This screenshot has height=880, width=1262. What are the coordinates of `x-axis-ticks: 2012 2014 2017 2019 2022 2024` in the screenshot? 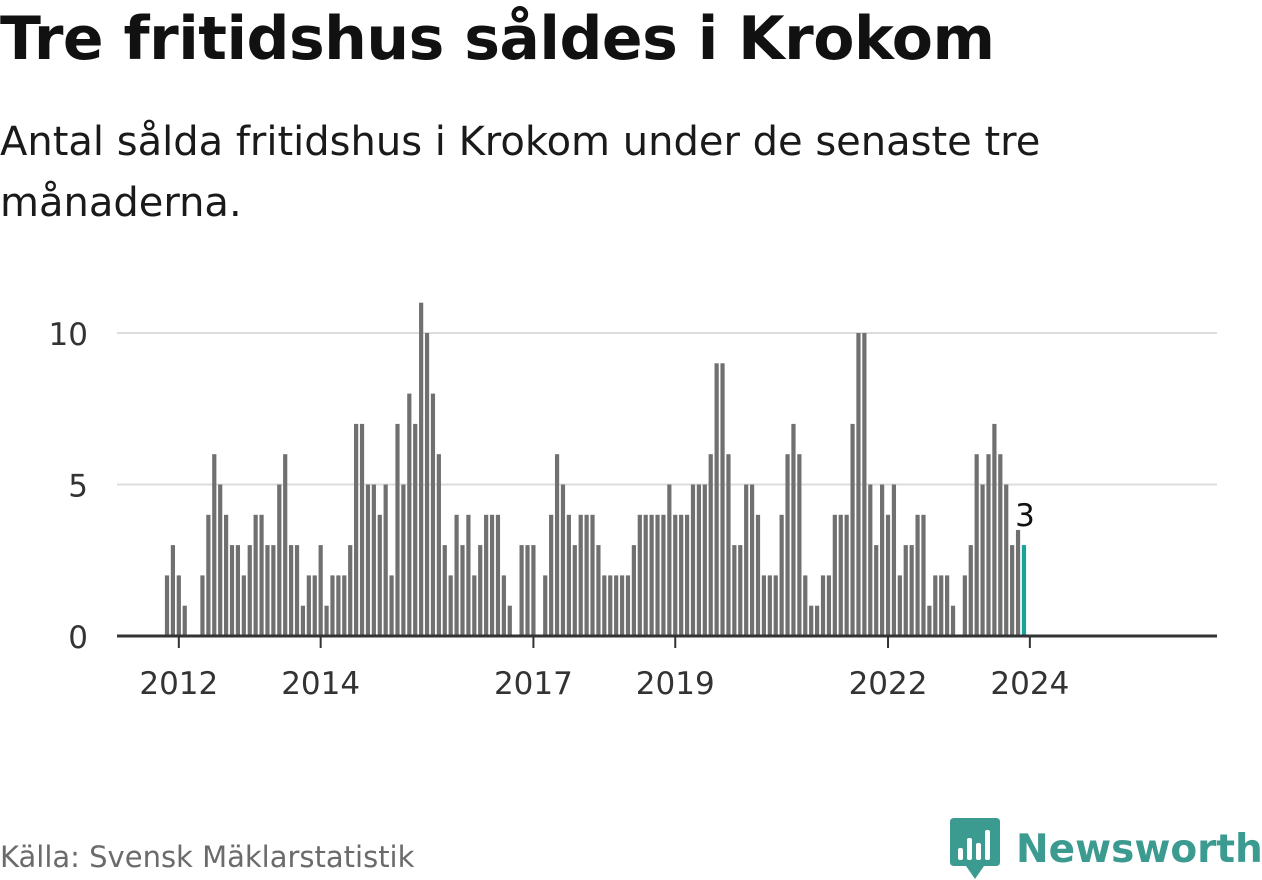 It's located at (604, 669).